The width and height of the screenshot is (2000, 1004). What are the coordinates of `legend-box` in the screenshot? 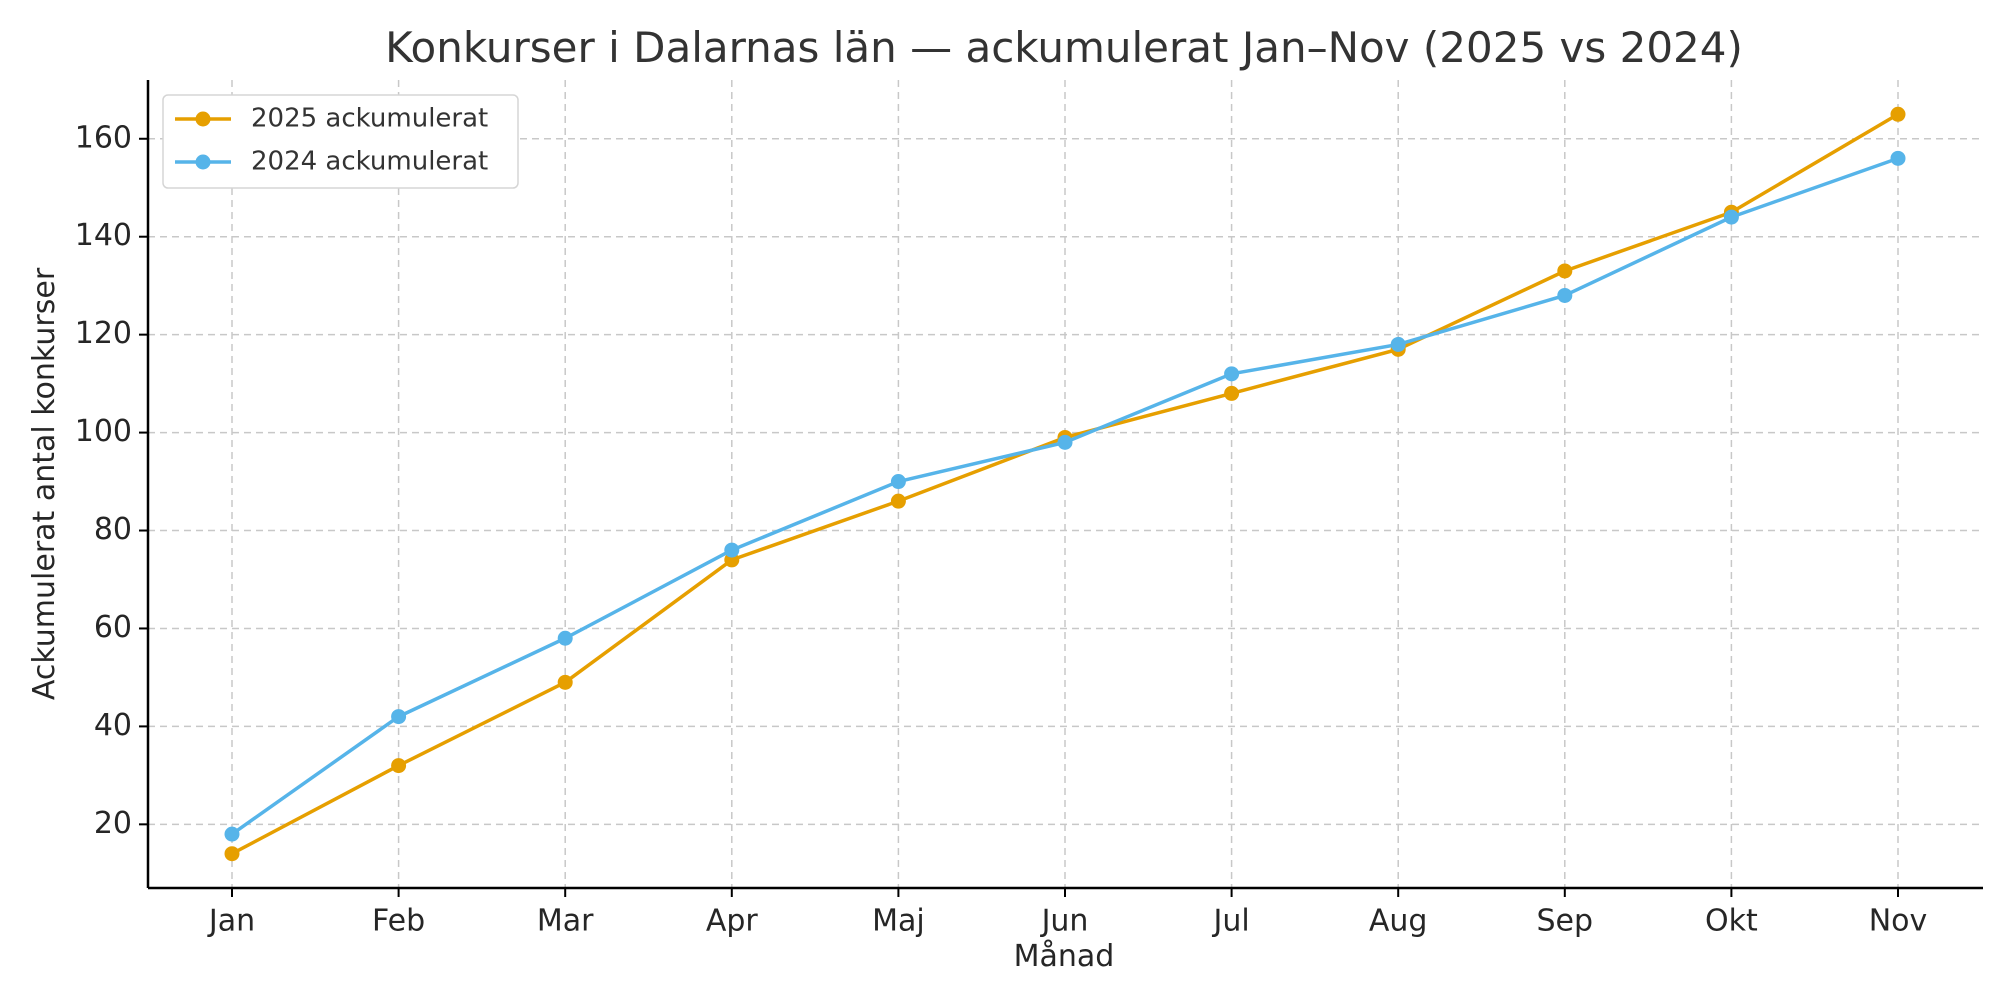 It's located at (340, 141).